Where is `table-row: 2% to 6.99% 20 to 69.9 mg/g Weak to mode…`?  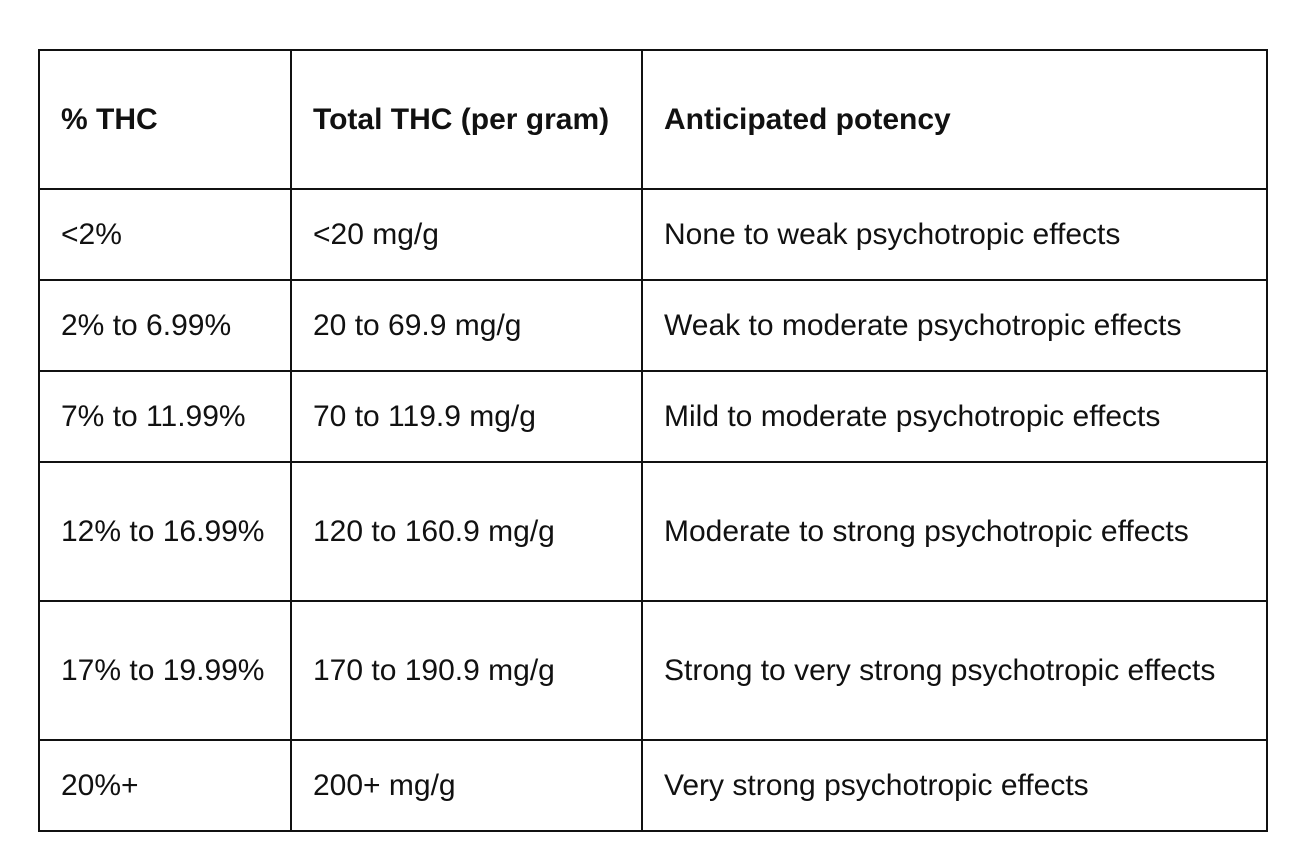
table-row: 2% to 6.99% 20 to 69.9 mg/g Weak to mode… is located at coordinates (653, 325).